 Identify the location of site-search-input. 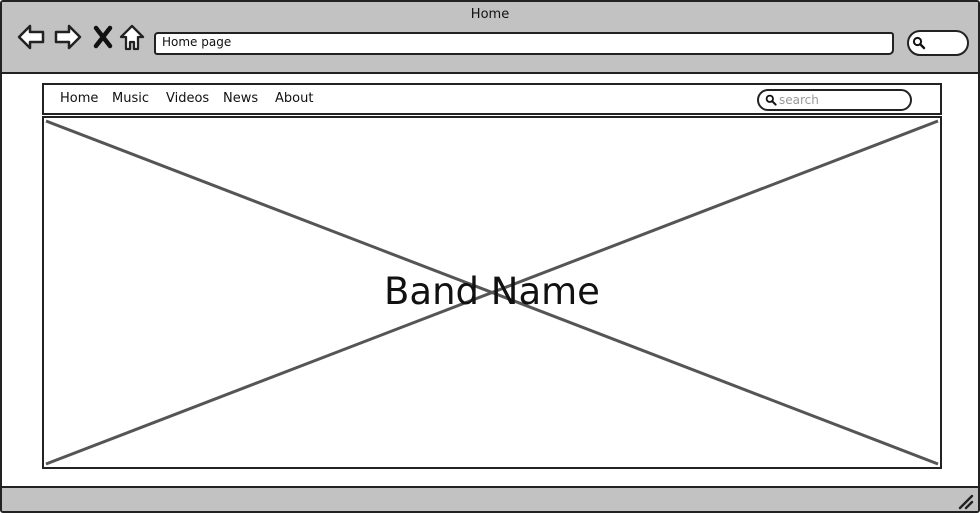
(839, 99).